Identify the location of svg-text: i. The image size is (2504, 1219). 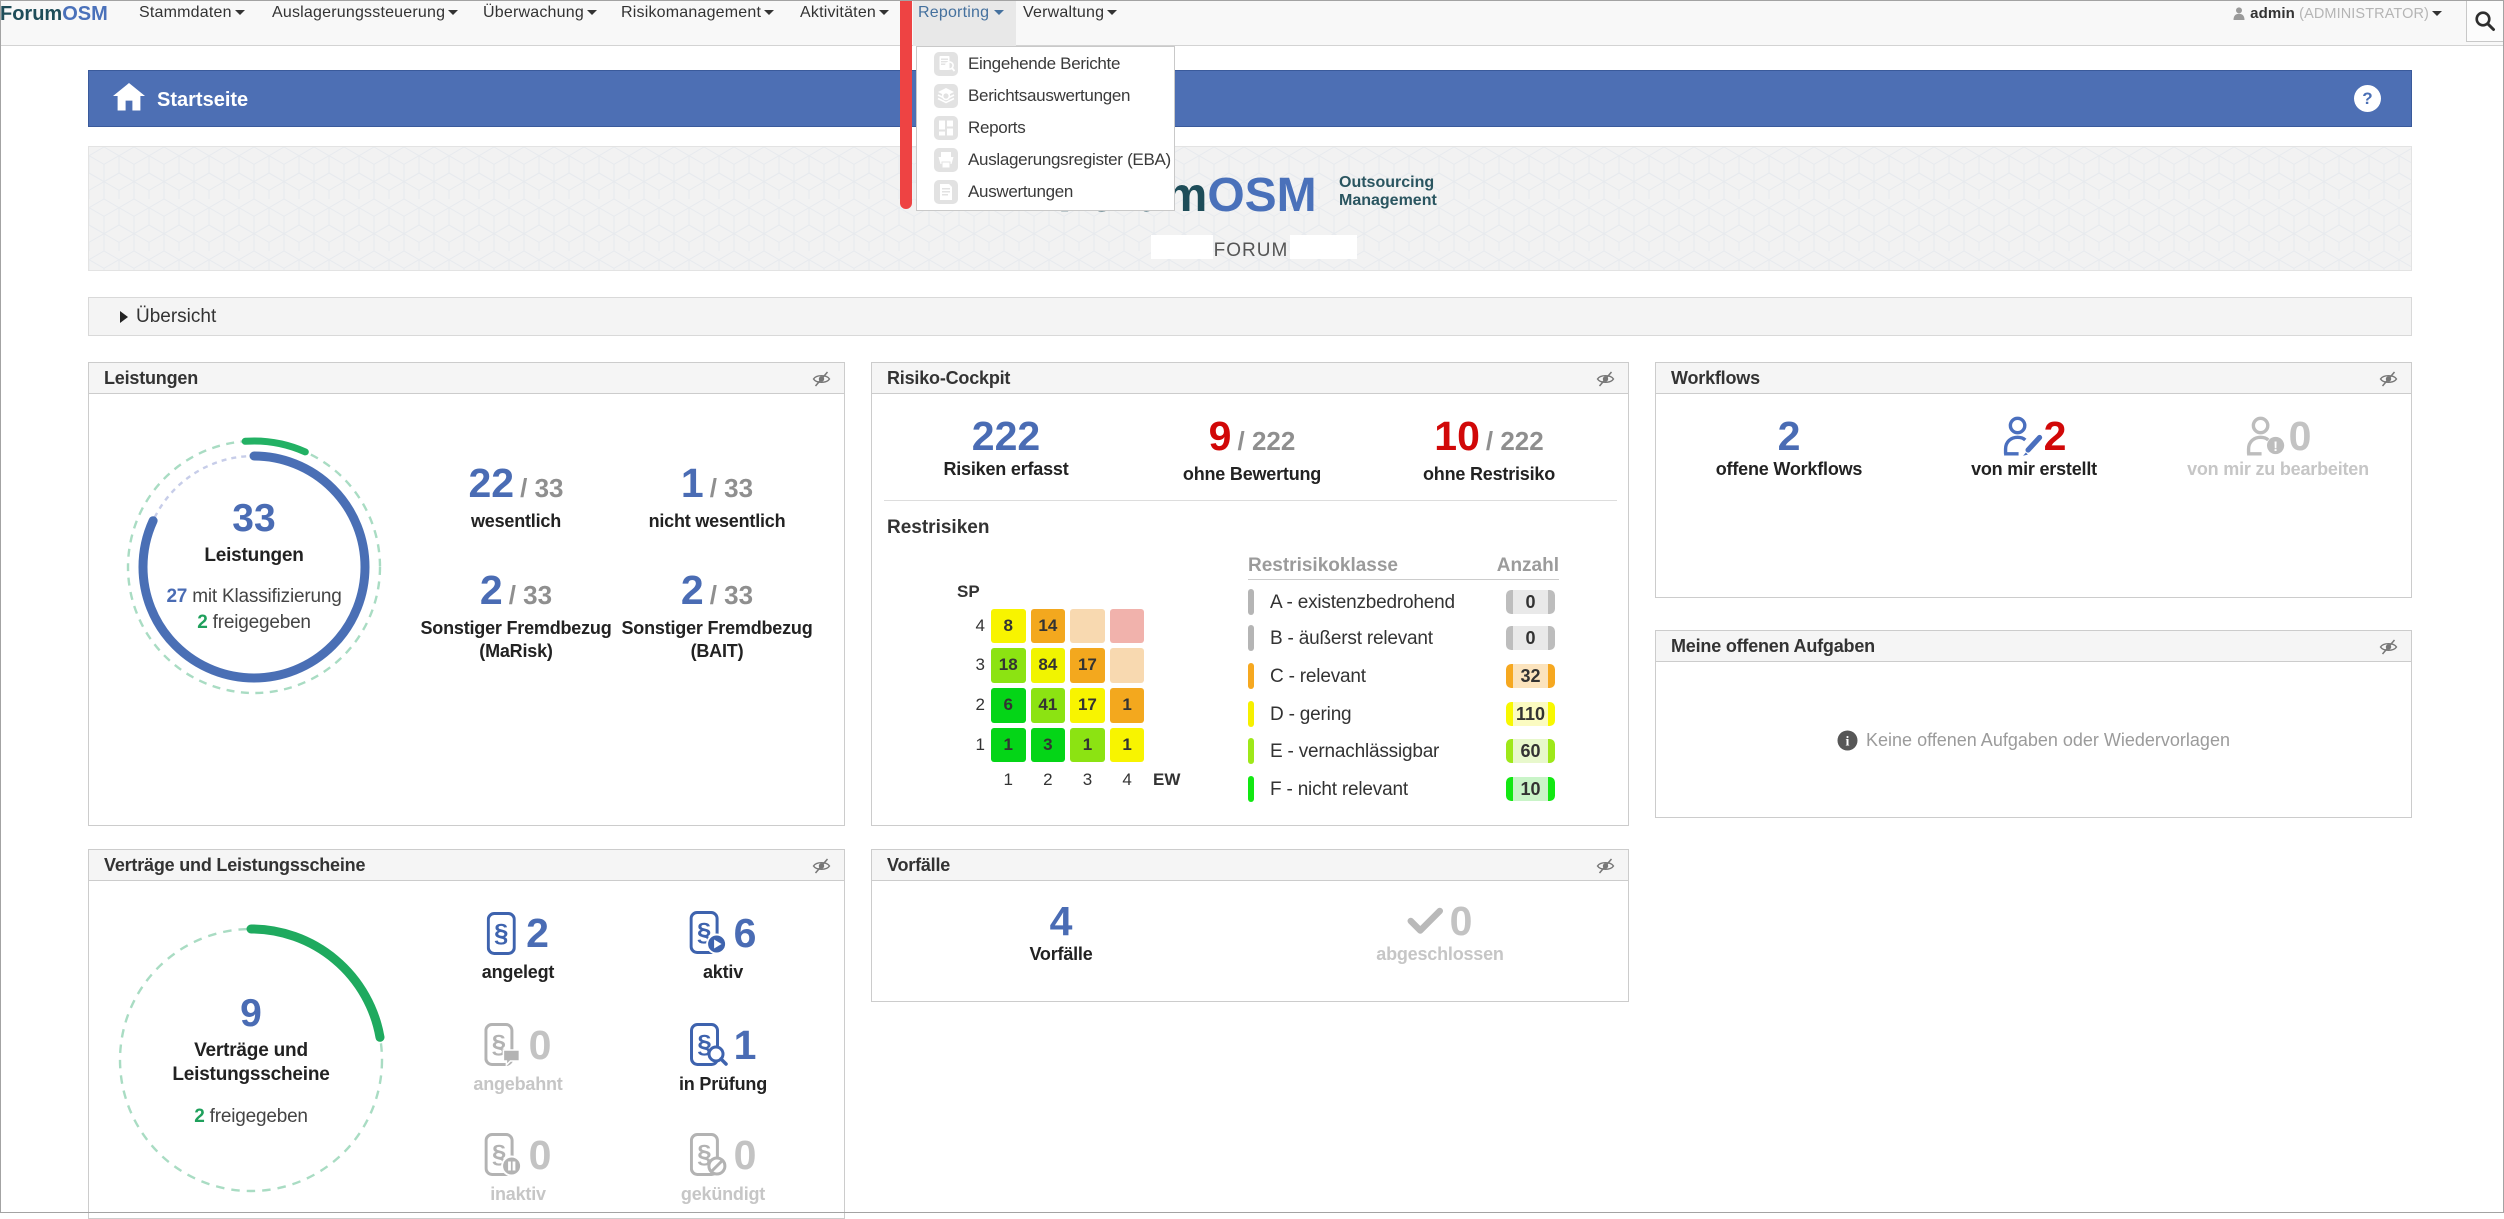
(1848, 741).